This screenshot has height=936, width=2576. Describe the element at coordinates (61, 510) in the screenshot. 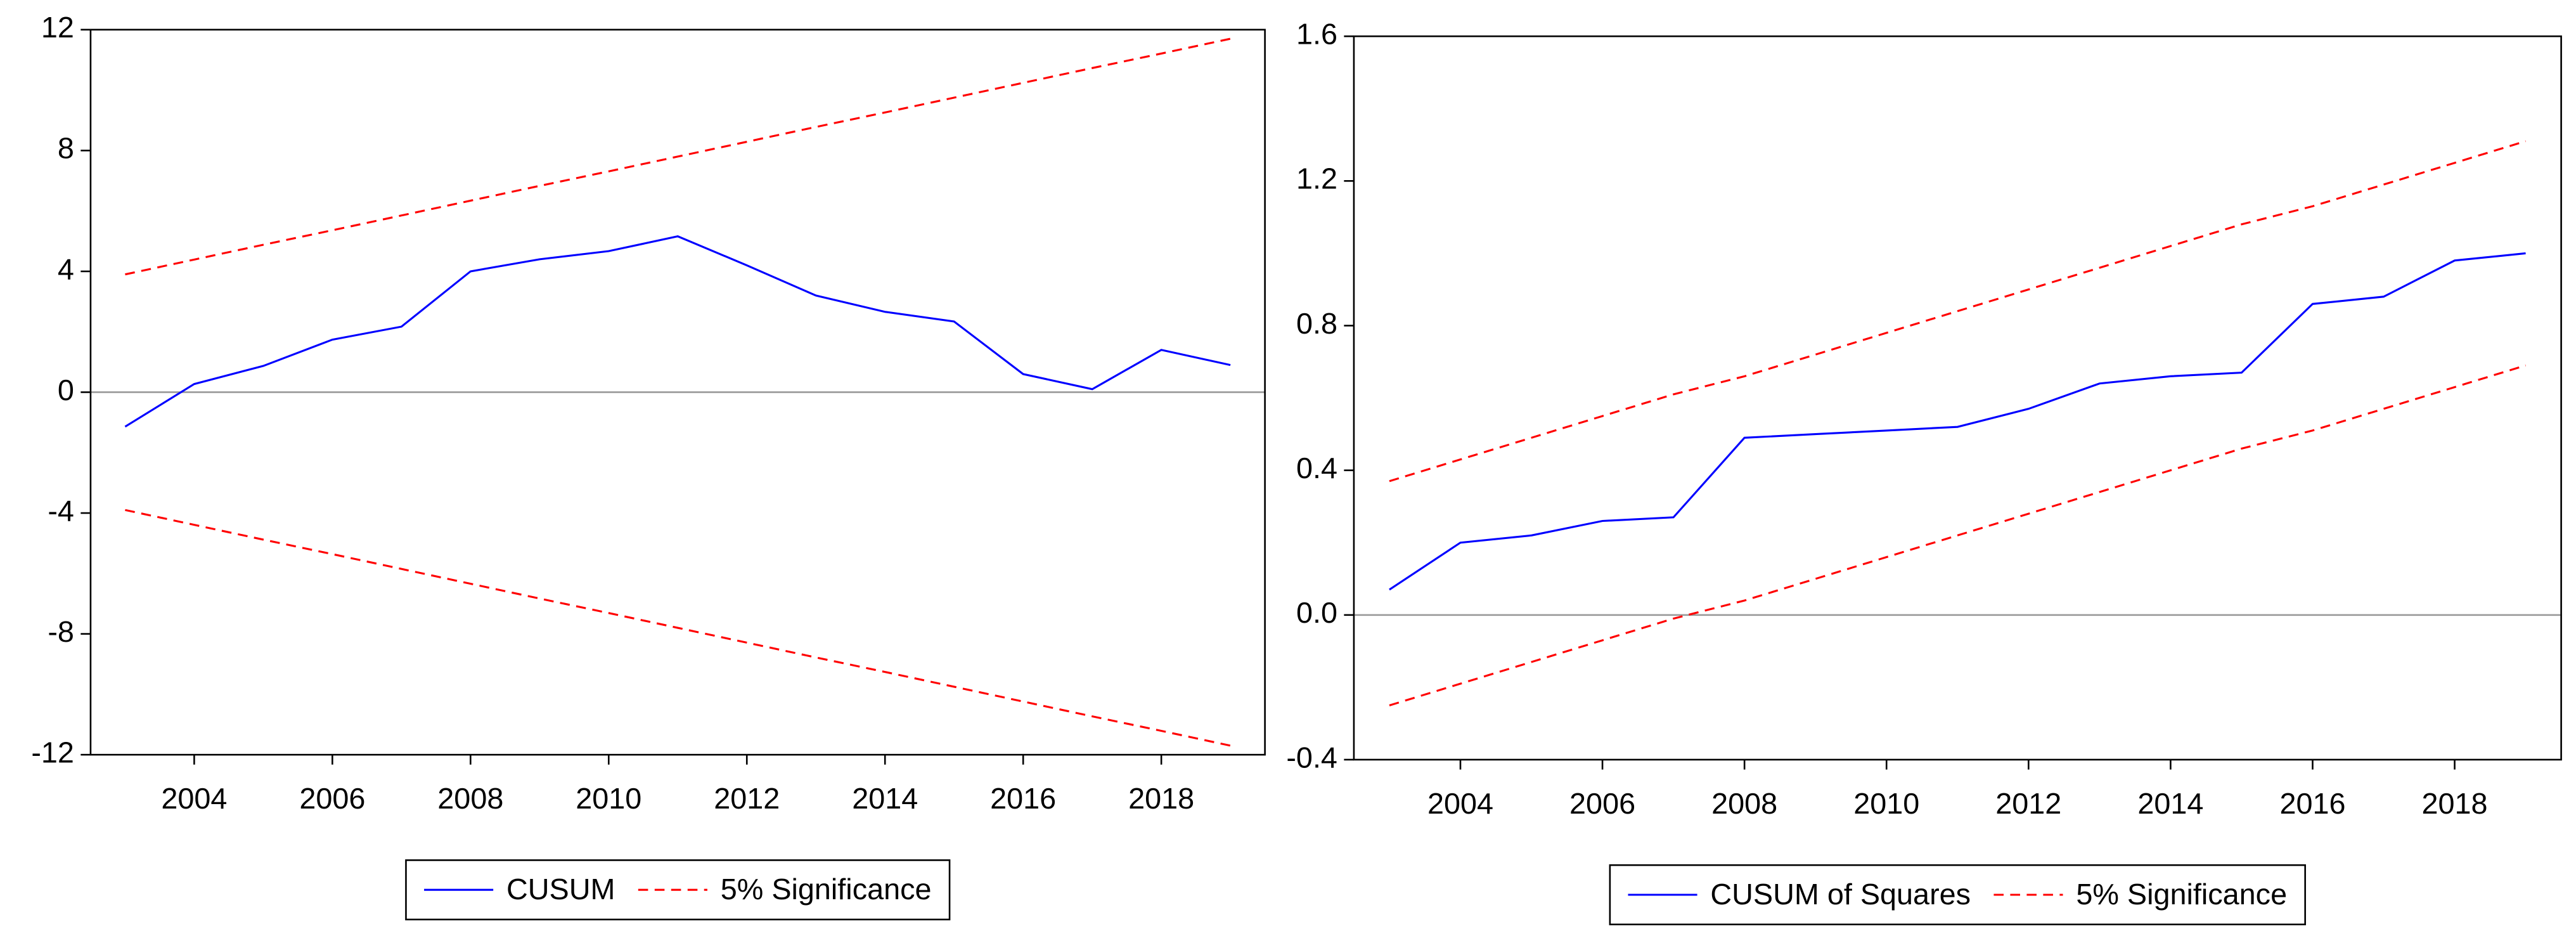

I see `y-tick-label: -4` at that location.